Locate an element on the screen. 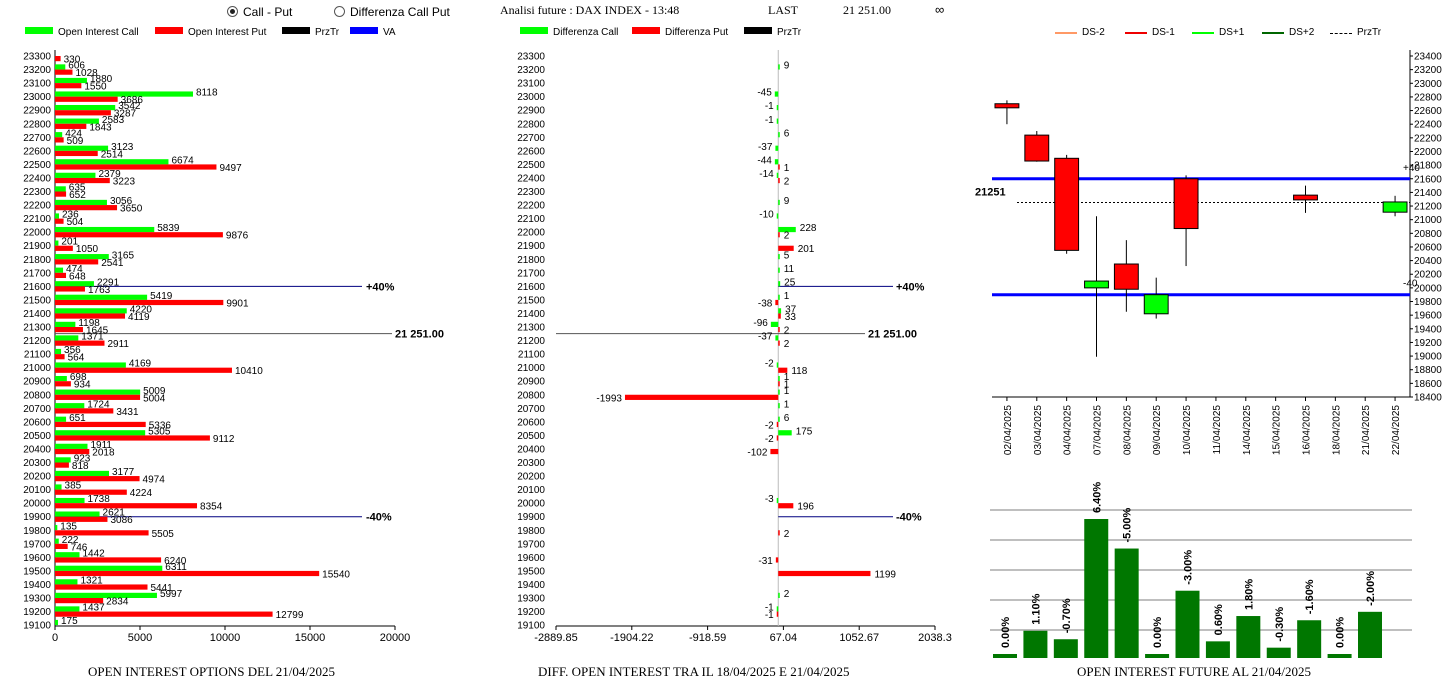 The image size is (1456, 683). c2-call-label: 2 is located at coordinates (787, 594).